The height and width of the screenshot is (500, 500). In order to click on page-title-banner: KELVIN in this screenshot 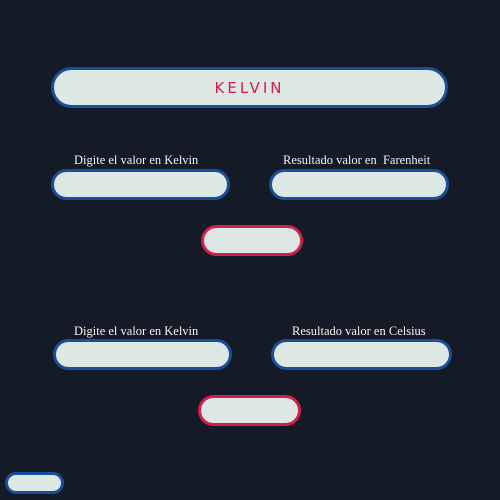, I will do `click(249, 87)`.